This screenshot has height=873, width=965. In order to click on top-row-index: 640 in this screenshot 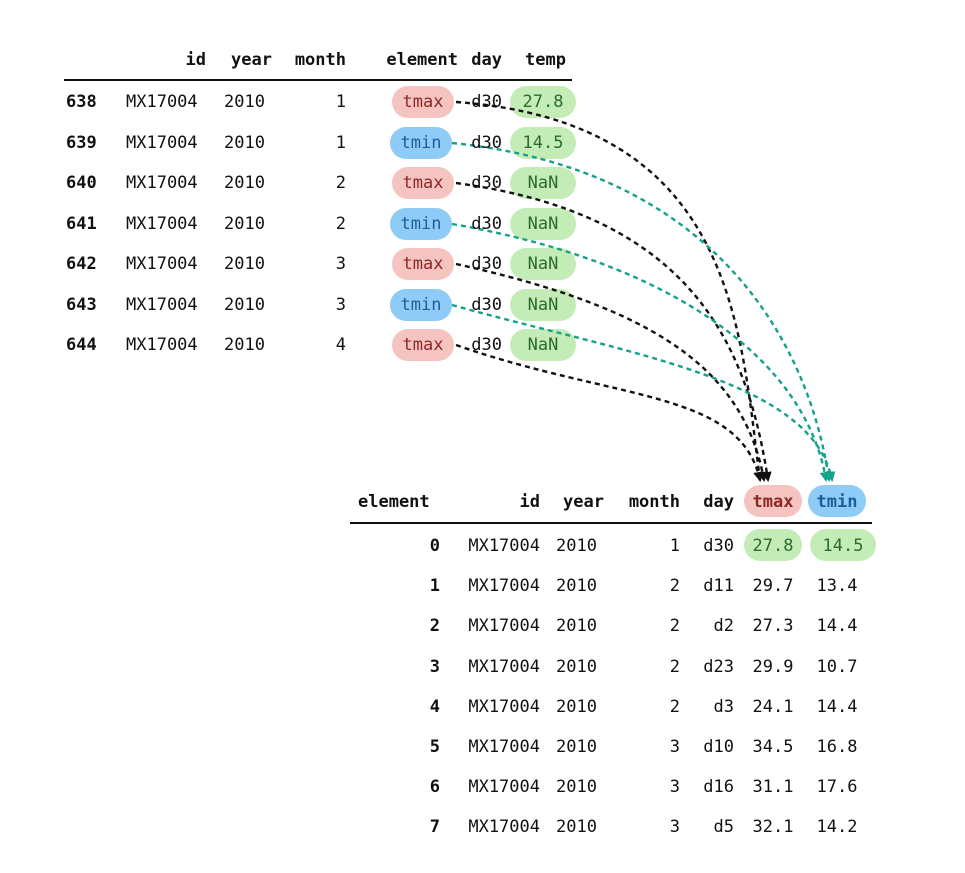, I will do `click(81, 183)`.